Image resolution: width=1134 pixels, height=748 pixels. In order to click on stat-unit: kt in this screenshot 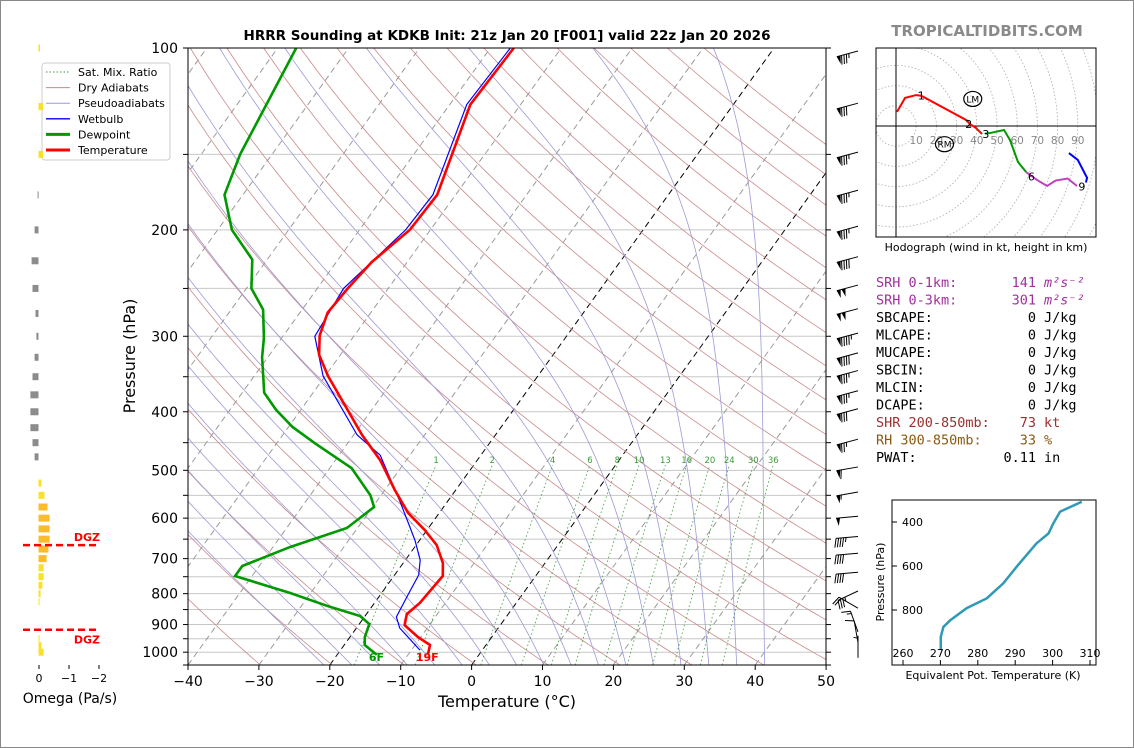, I will do `click(1052, 423)`.